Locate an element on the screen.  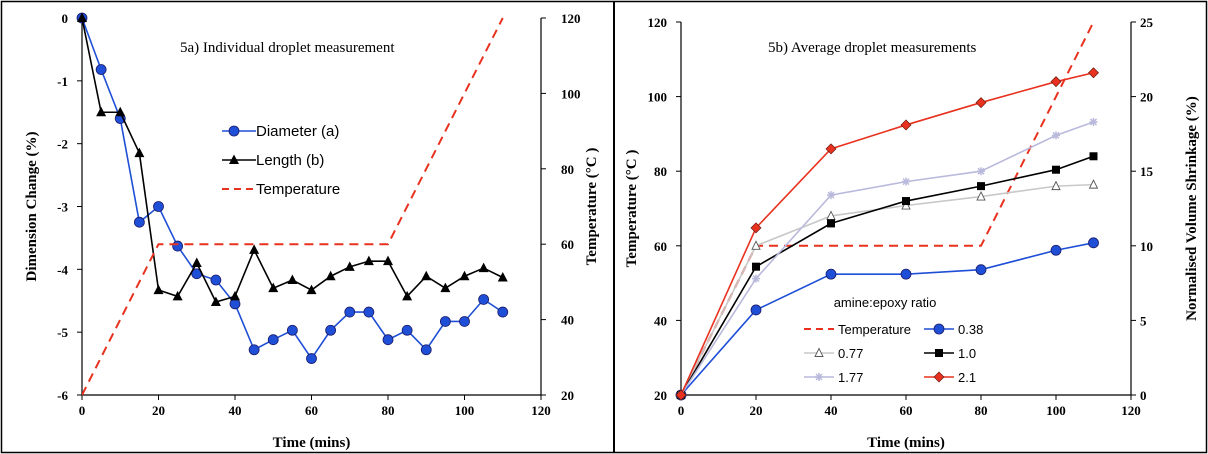
chart-b-y2-axis-title: Normalised Volume Shrinkage (%) is located at coordinates (1192, 208).